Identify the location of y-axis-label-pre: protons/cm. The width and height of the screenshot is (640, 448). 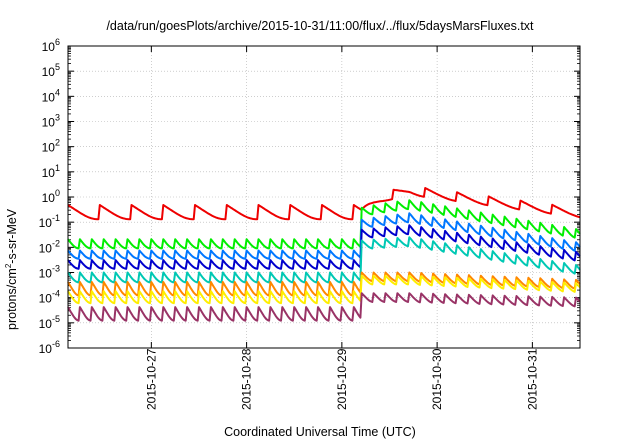
(12, 299).